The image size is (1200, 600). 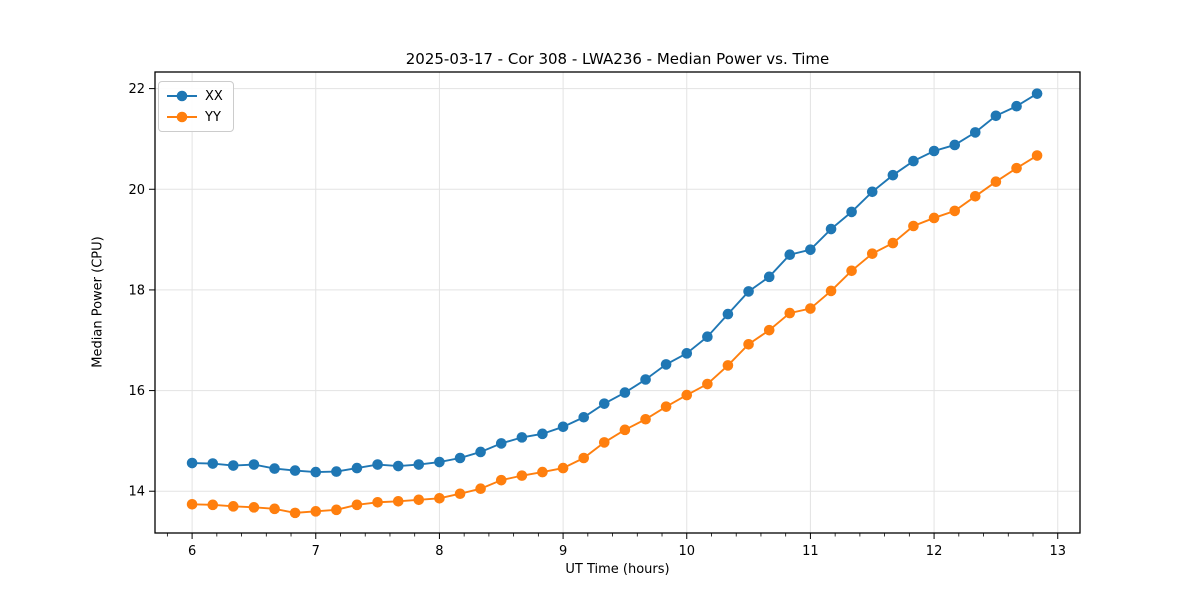 I want to click on y-tick-label: 16, so click(x=136, y=391).